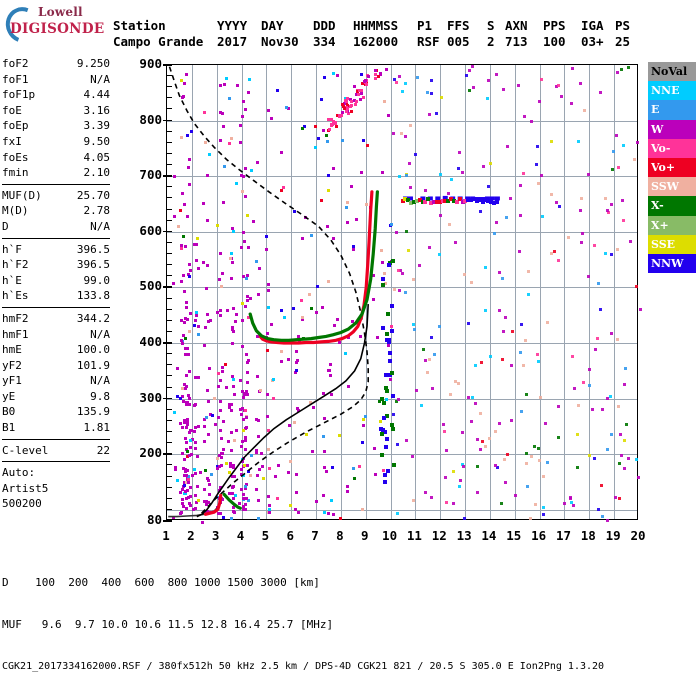  What do you see at coordinates (672, 110) in the screenshot?
I see `legend-item-e: E` at bounding box center [672, 110].